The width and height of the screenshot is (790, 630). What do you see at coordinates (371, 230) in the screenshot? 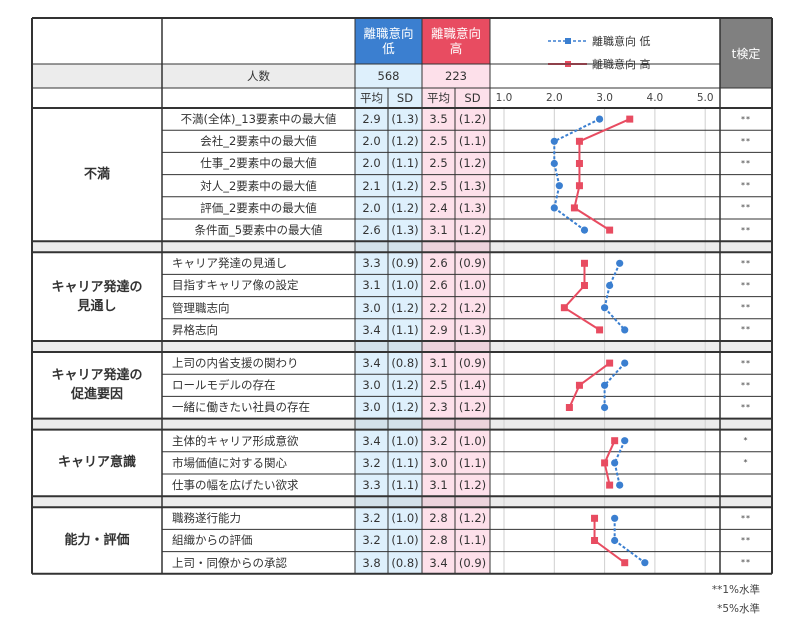
I see `low-mean: 2.6` at bounding box center [371, 230].